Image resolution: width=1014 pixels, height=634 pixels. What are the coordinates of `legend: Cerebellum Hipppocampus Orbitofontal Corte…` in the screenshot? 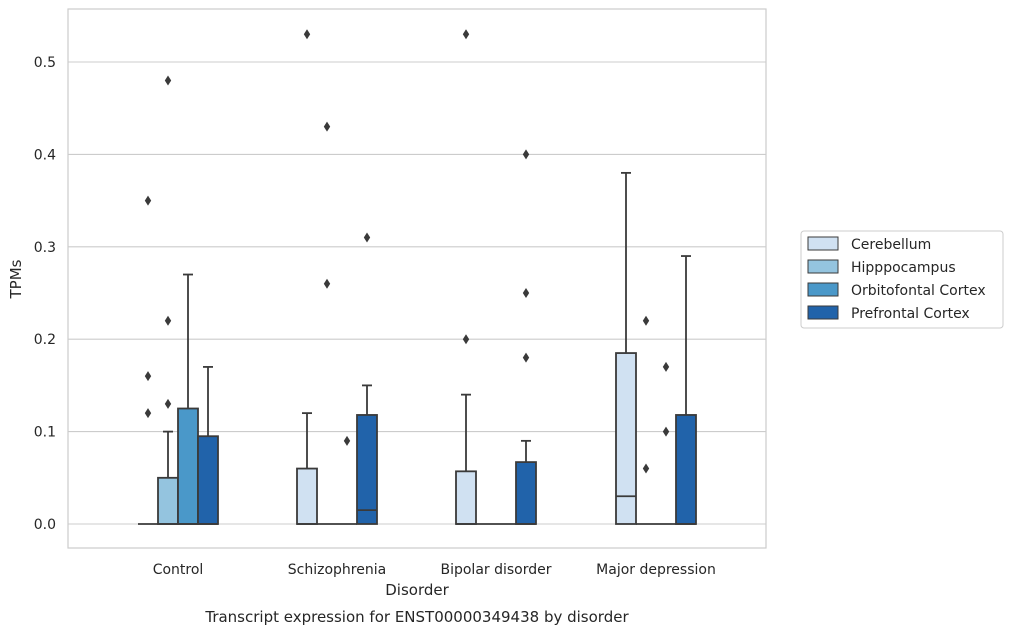 It's located at (902, 279).